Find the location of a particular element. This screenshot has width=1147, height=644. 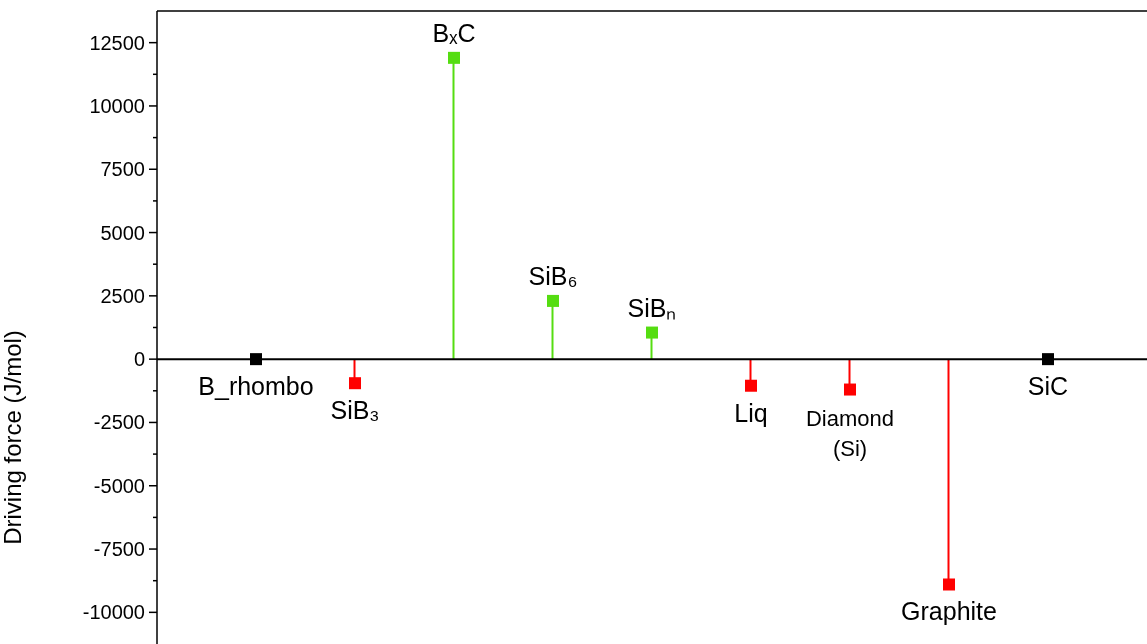

y-tick-label: -5000 is located at coordinates (119, 485).